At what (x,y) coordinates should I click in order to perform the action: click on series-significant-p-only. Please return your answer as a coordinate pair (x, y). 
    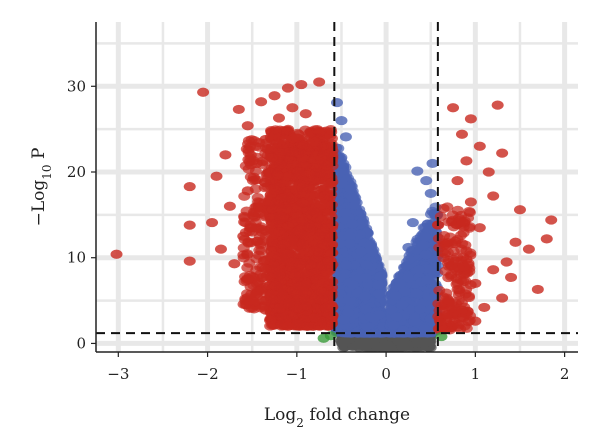
    Looking at the image, I should click on (386, 217).